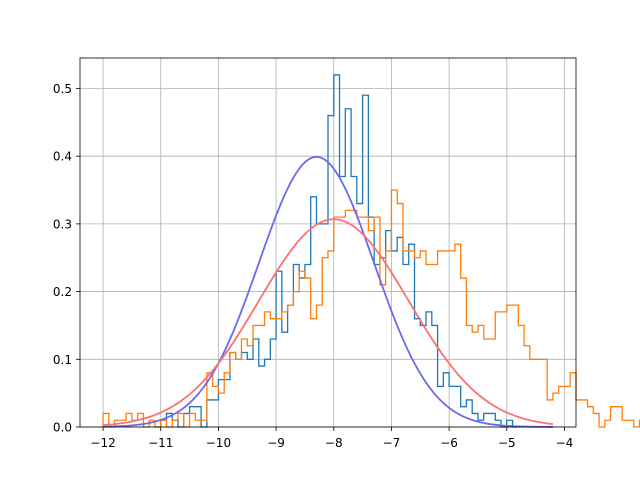 The height and width of the screenshot is (480, 640). I want to click on x-tick-label-1: −11, so click(160, 443).